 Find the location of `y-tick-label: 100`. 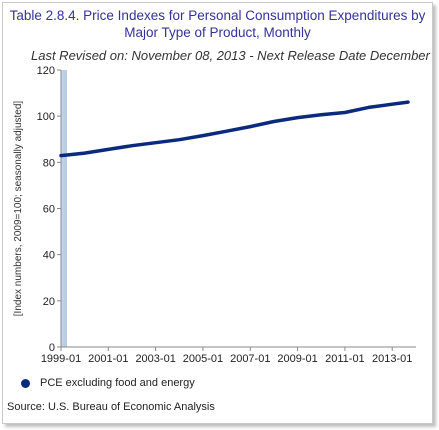

y-tick-label: 100 is located at coordinates (46, 117).